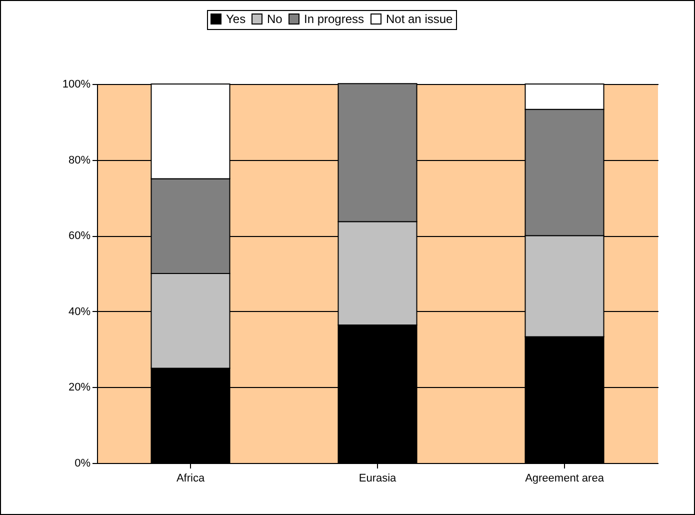  I want to click on legend-label: Yes, so click(236, 19).